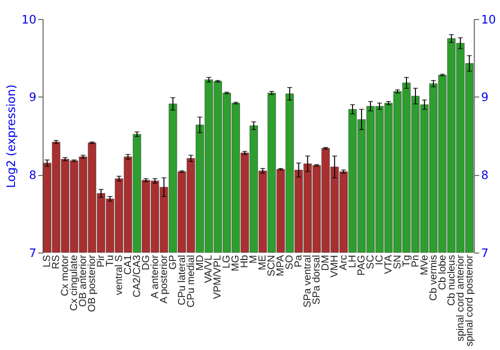  What do you see at coordinates (48, 261) in the screenshot?
I see `x-tick-label: LS` at bounding box center [48, 261].